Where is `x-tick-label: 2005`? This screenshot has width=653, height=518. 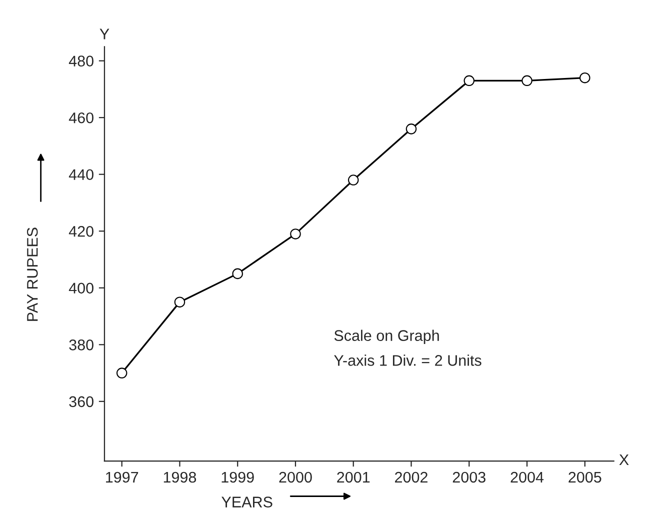 x-tick-label: 2005 is located at coordinates (585, 477).